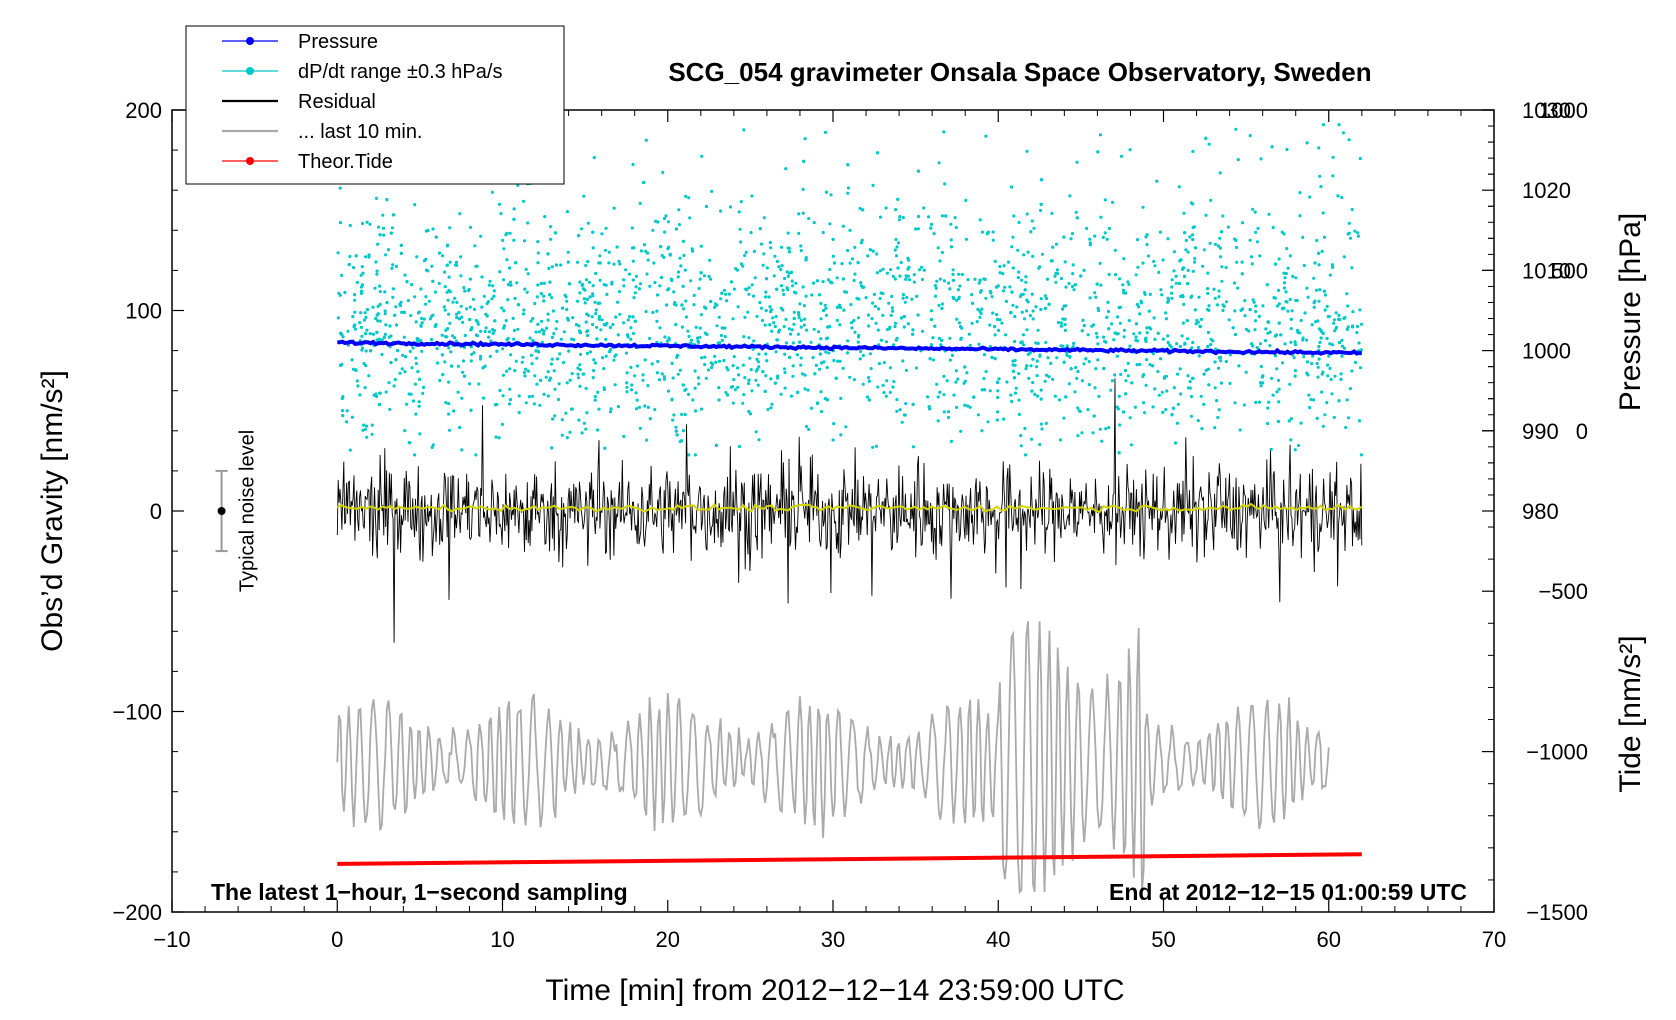 The image size is (1676, 1020). I want to click on noise-level-indicator: Typical noise level, so click(237, 511).